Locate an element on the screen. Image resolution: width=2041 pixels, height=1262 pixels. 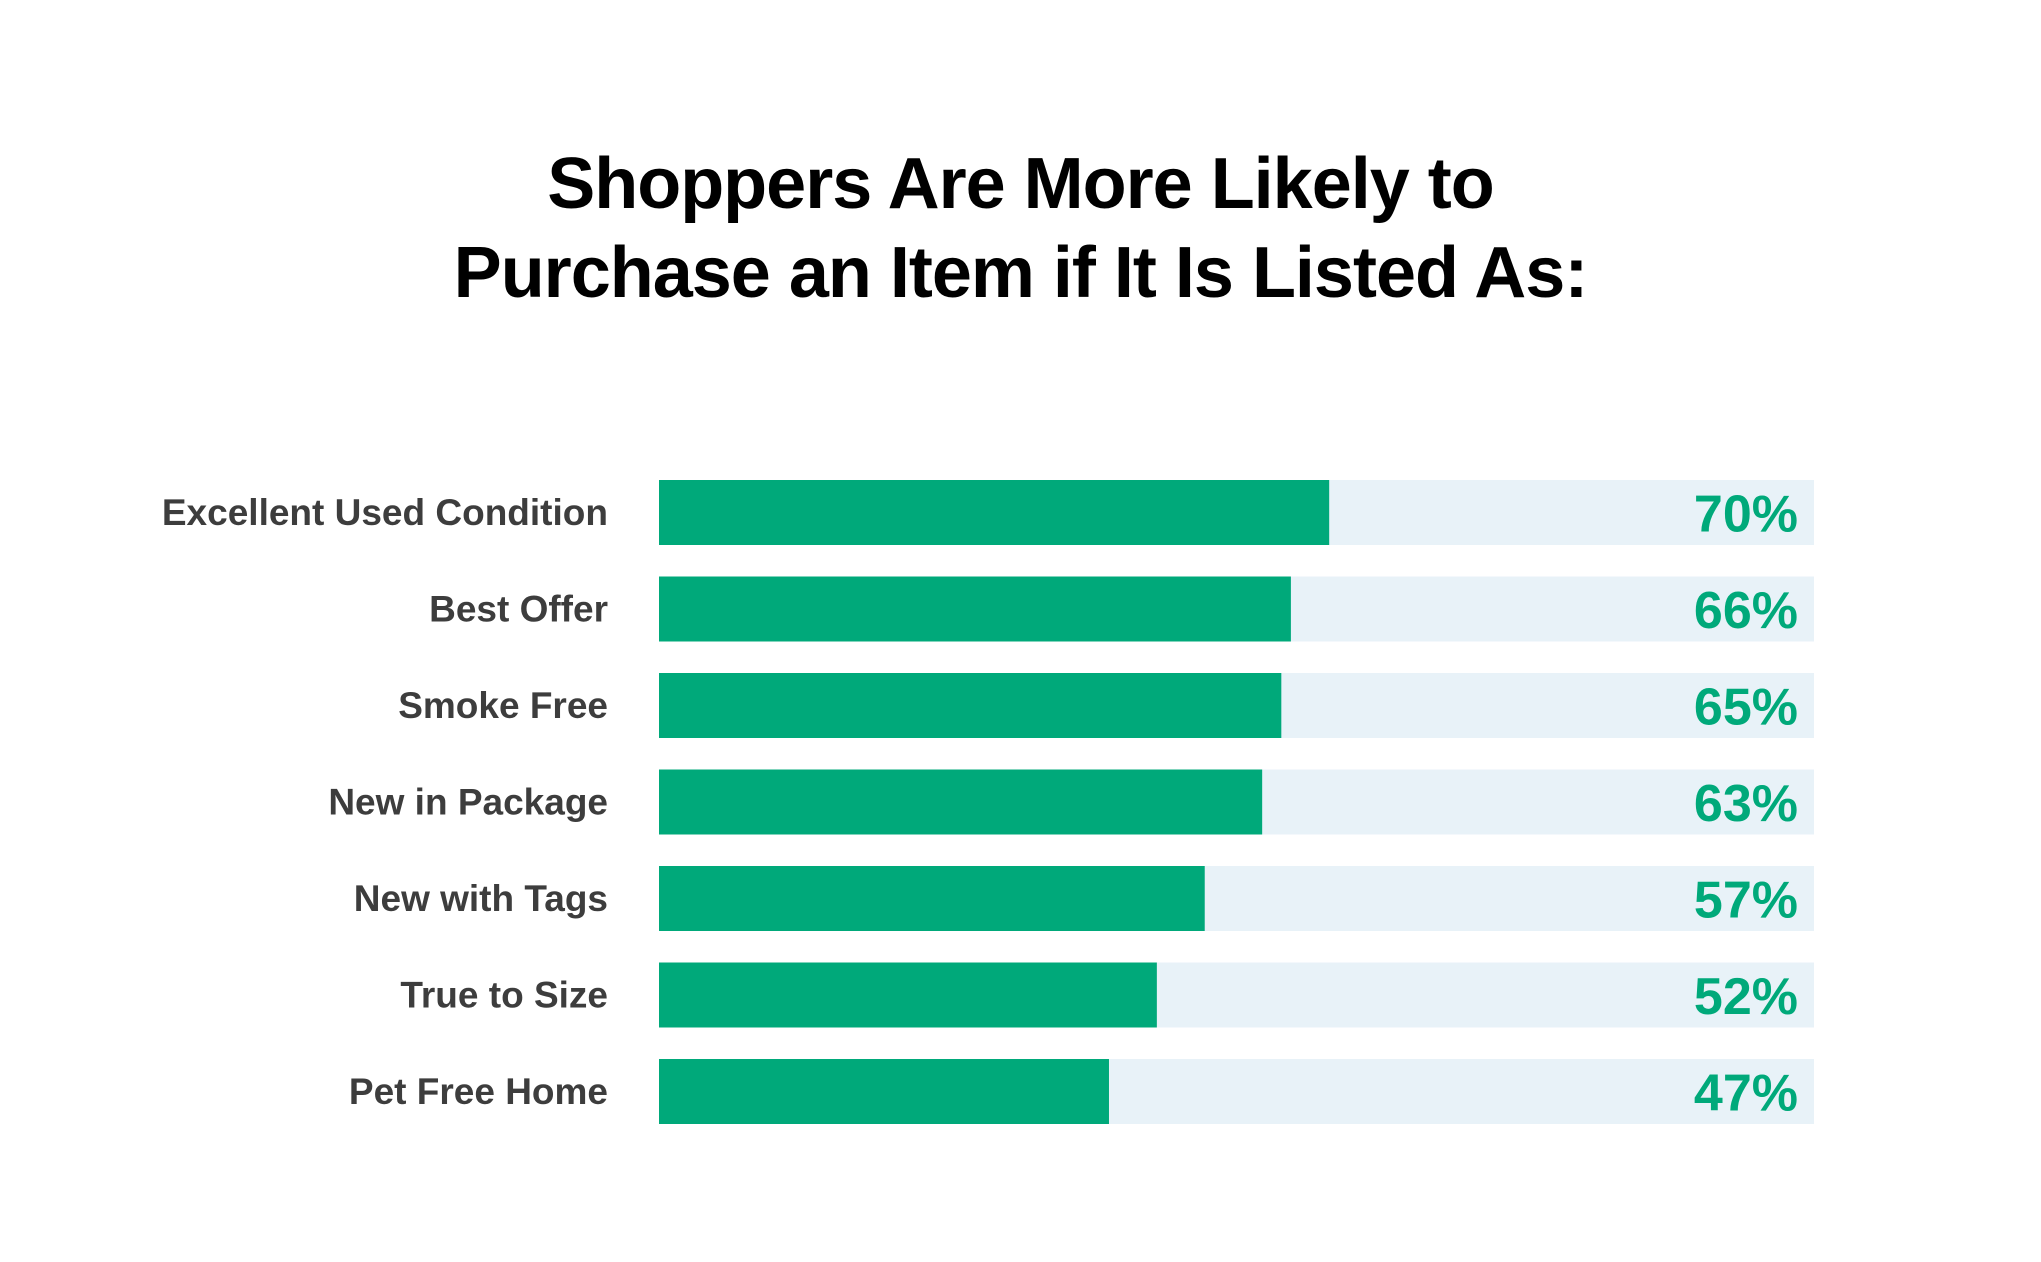
bar-row: New with Tags 57% is located at coordinates (1084, 898).